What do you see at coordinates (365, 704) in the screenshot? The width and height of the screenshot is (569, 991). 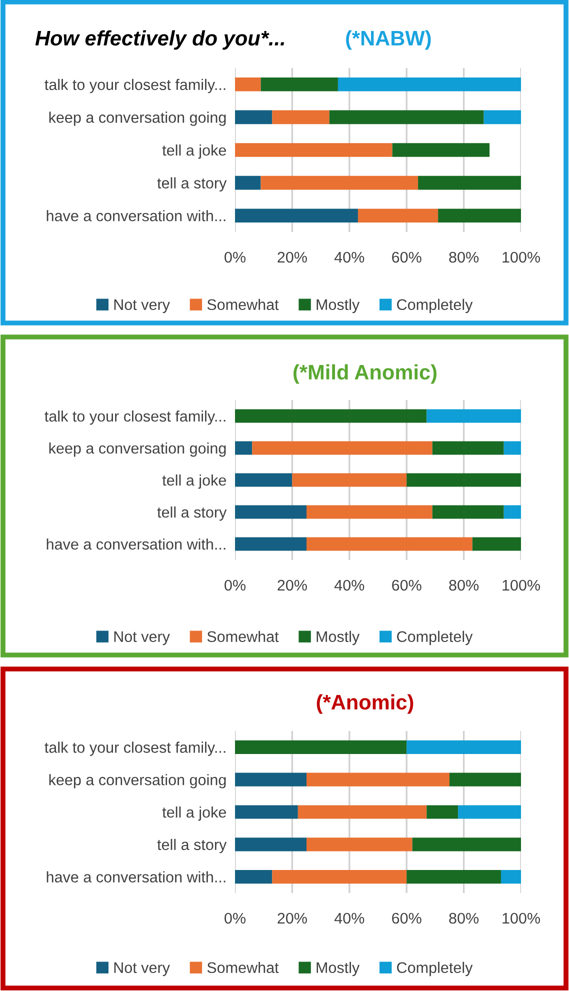 I see `chart-title: (*Anomic)` at bounding box center [365, 704].